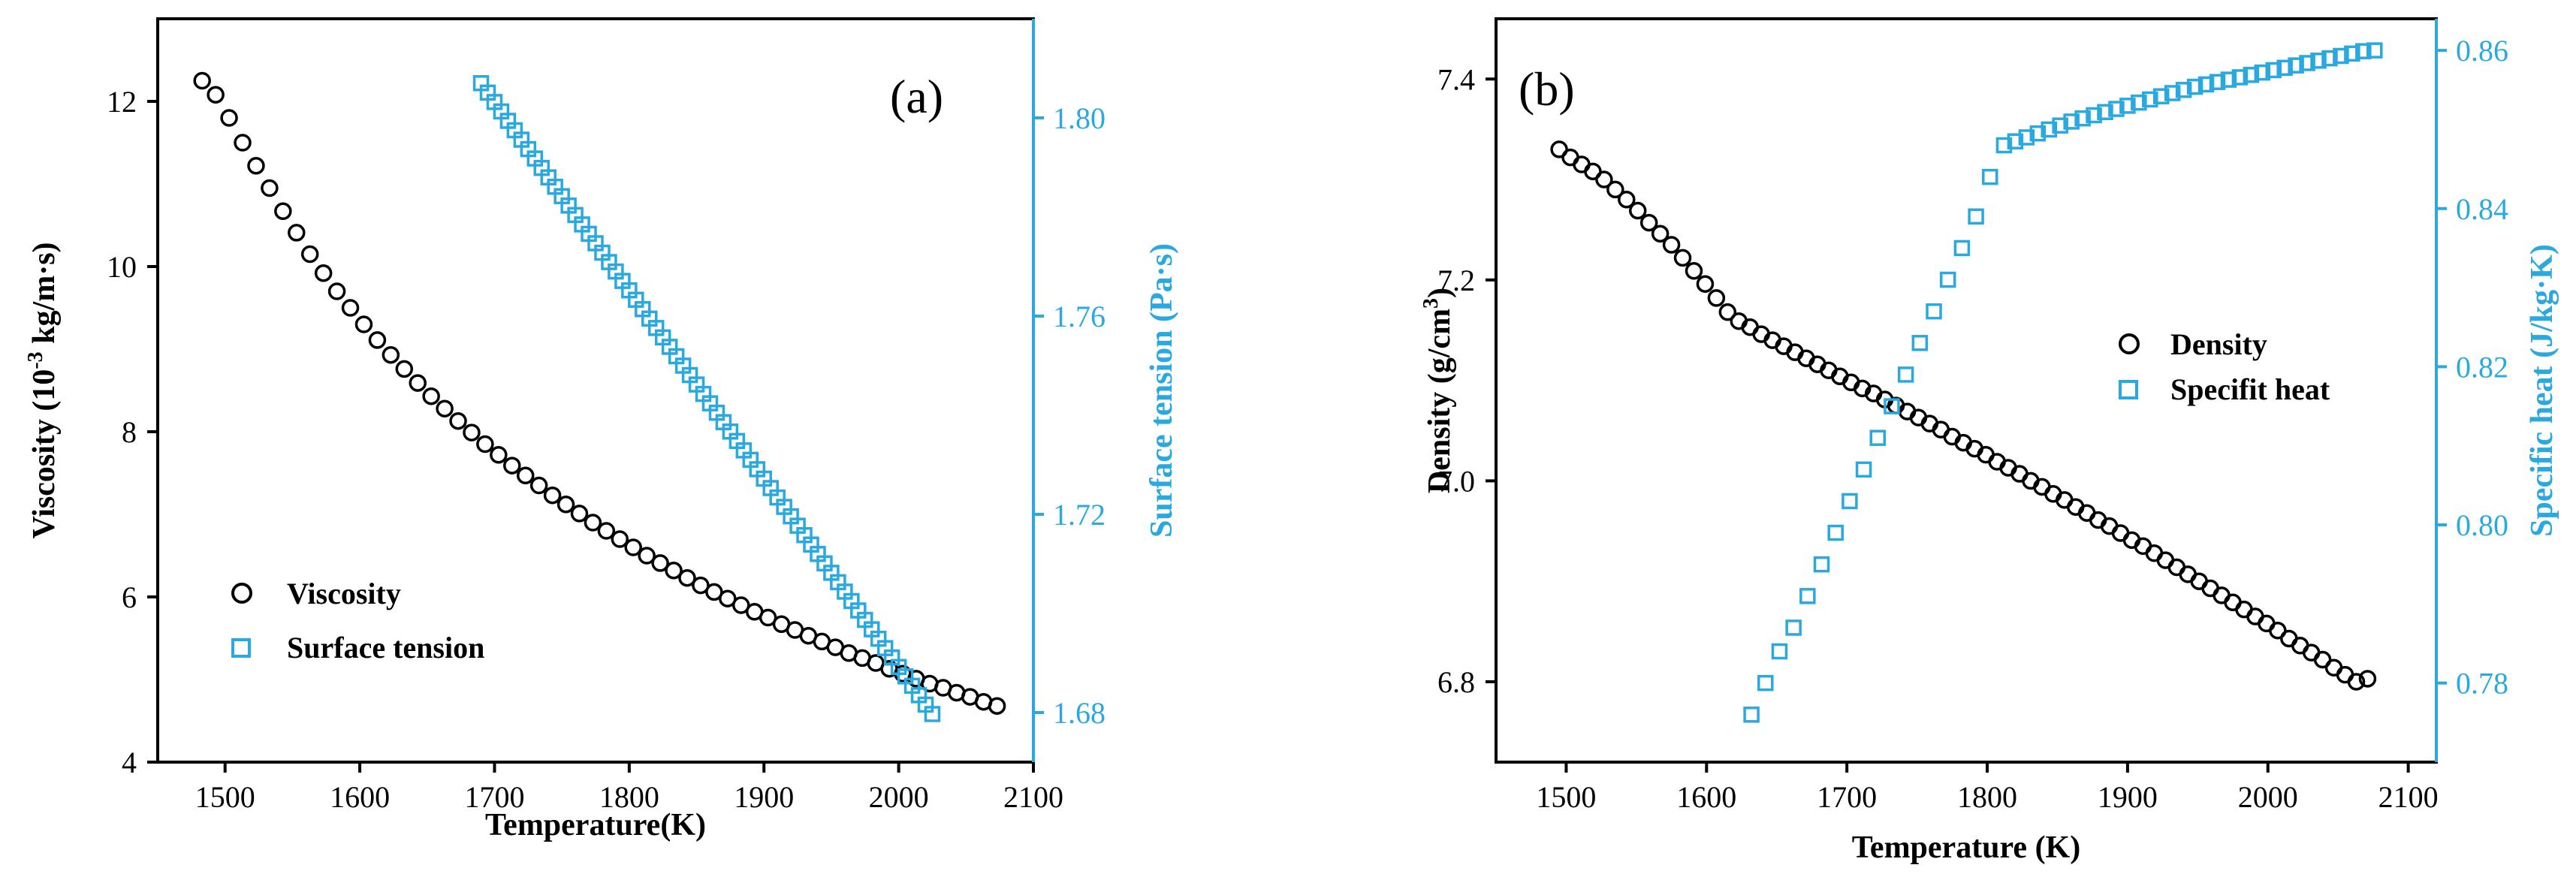  I want to click on surface-tension-point, so click(933, 714).